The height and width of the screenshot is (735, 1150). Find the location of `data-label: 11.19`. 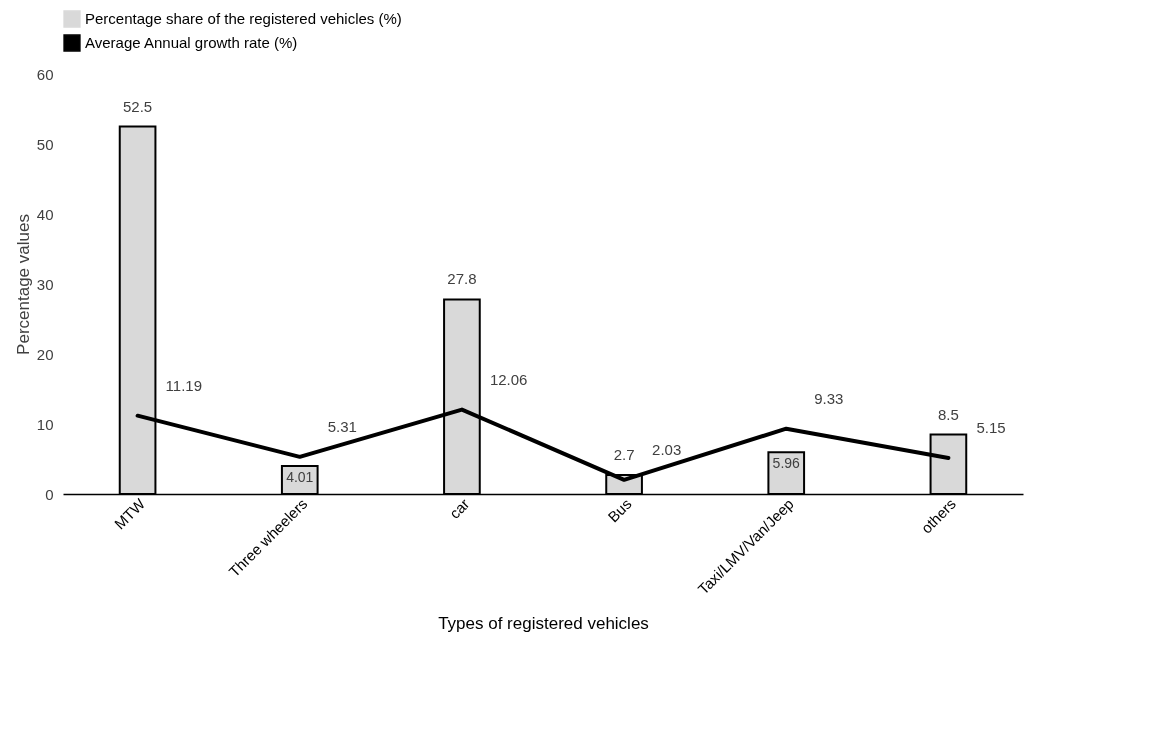

data-label: 11.19 is located at coordinates (184, 385).